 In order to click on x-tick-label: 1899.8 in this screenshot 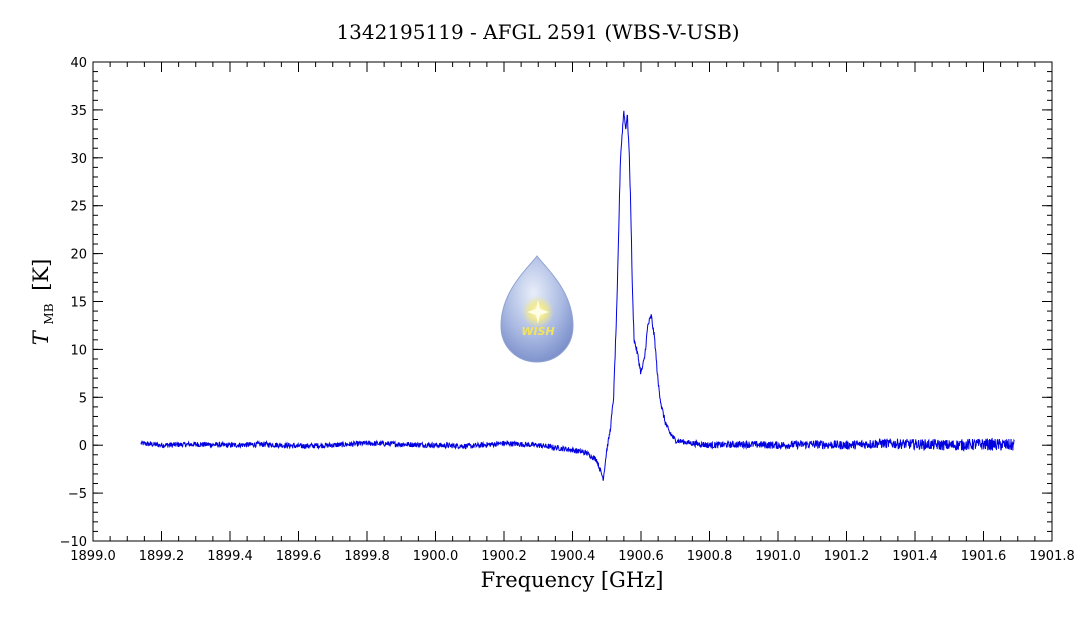, I will do `click(367, 556)`.